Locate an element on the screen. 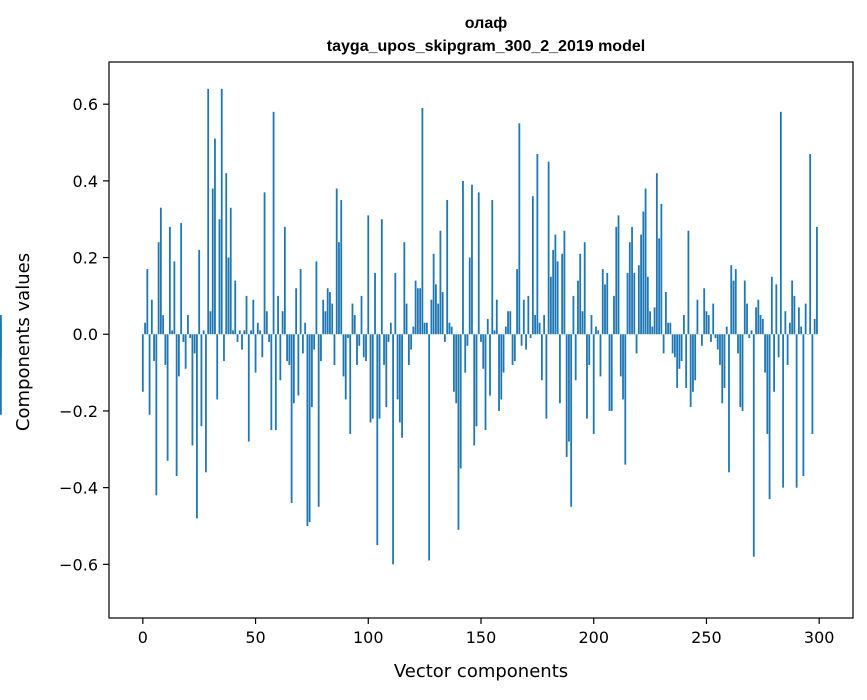 This screenshot has height=700, width=867. x-tick-label-300: 300 is located at coordinates (819, 637).